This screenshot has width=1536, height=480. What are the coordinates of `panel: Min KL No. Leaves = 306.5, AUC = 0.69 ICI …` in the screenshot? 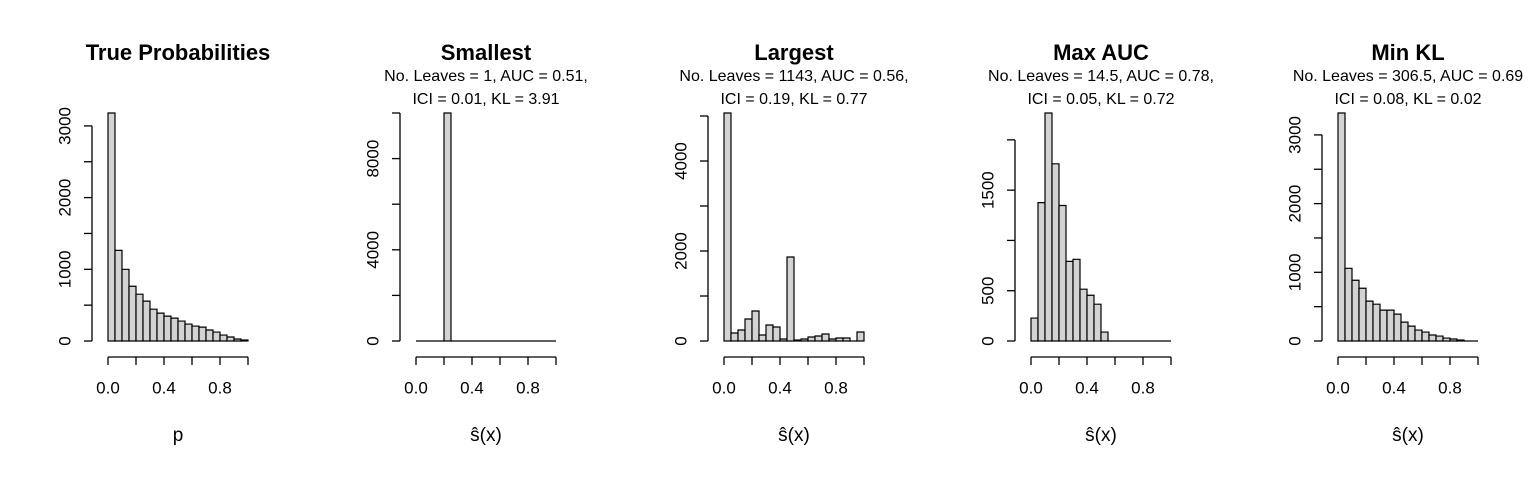 It's located at (1404, 243).